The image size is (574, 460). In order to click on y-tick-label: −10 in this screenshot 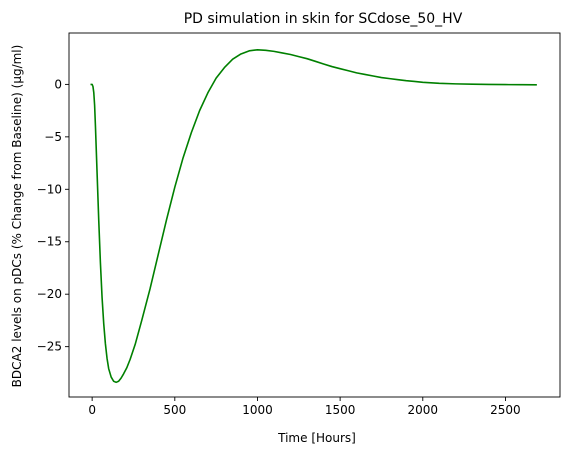, I will do `click(49, 189)`.